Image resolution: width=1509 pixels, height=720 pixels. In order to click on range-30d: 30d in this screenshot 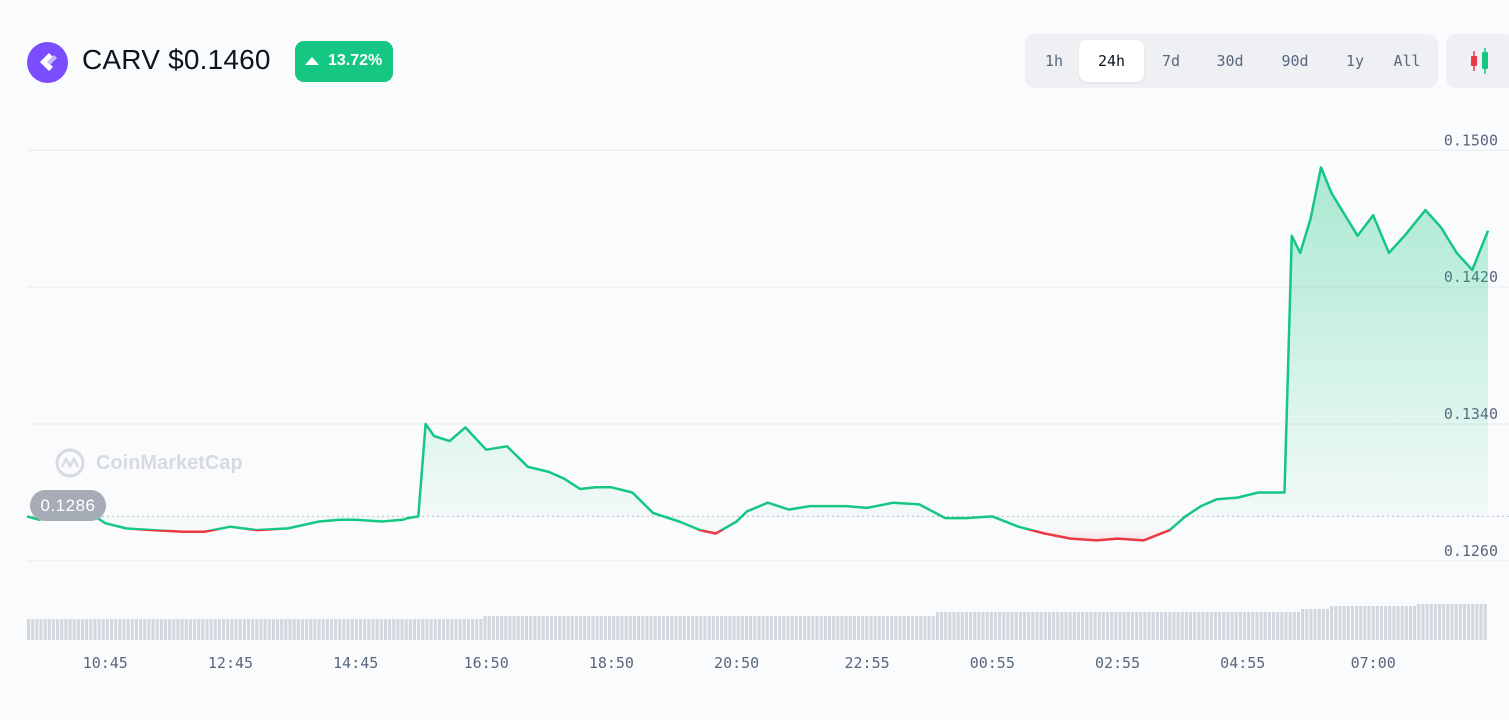, I will do `click(1230, 61)`.